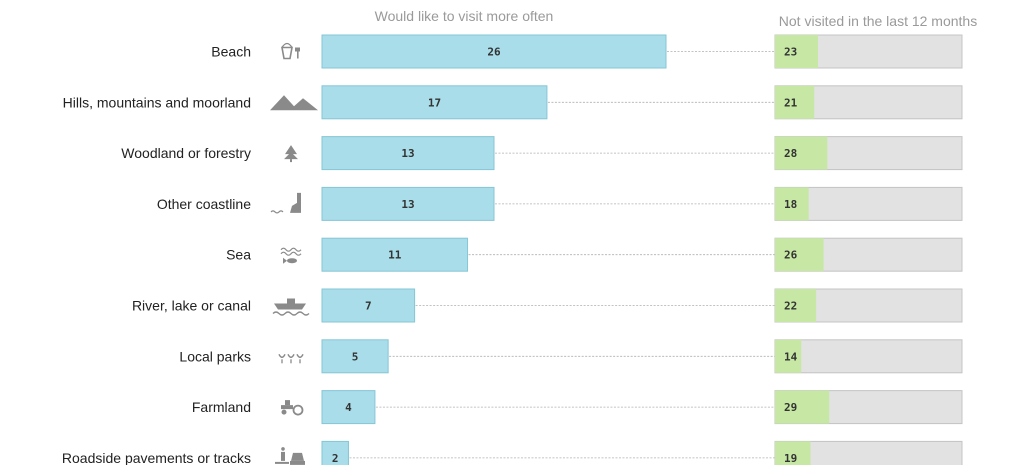 The height and width of the screenshot is (465, 1021). I want to click on left-bar-value: 17, so click(434, 102).